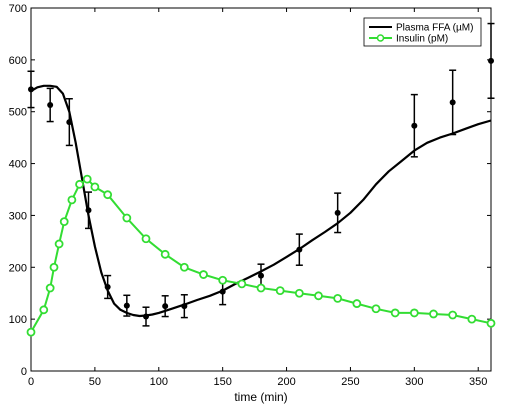 Image resolution: width=512 pixels, height=407 pixels. What do you see at coordinates (478, 382) in the screenshot?
I see `x-tick-label: 350` at bounding box center [478, 382].